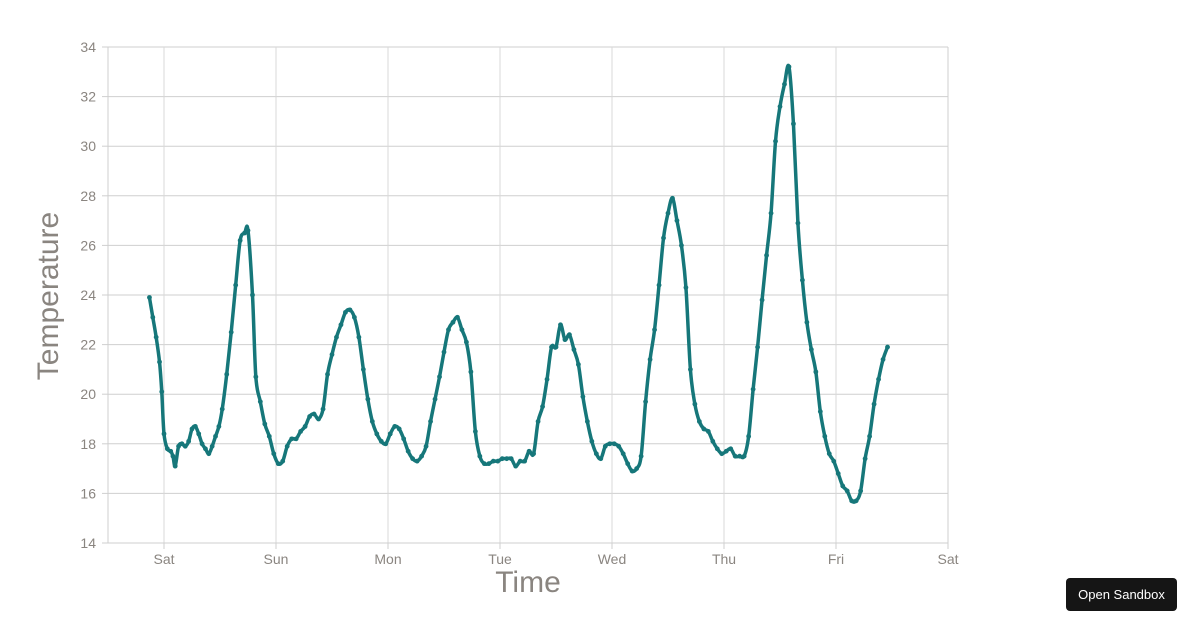  I want to click on y-tick-label: 26, so click(88, 245).